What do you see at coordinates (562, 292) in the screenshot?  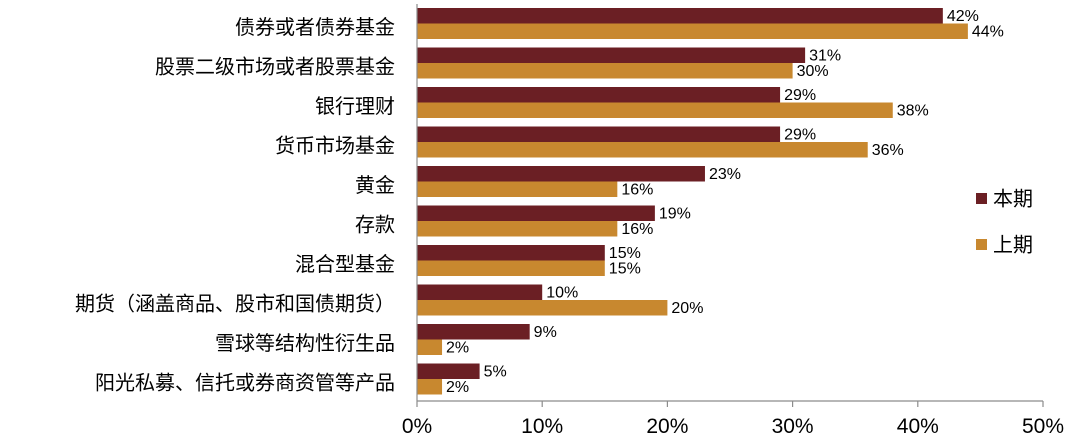 I see `data-label: 10%` at bounding box center [562, 292].